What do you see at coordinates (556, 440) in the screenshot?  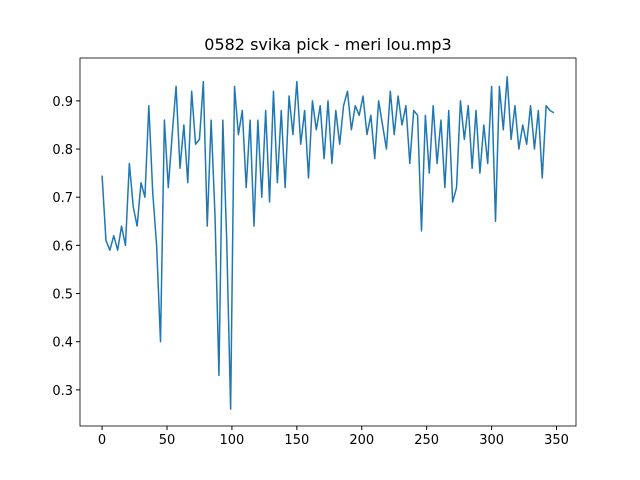 I see `x-tick-label: 350` at bounding box center [556, 440].